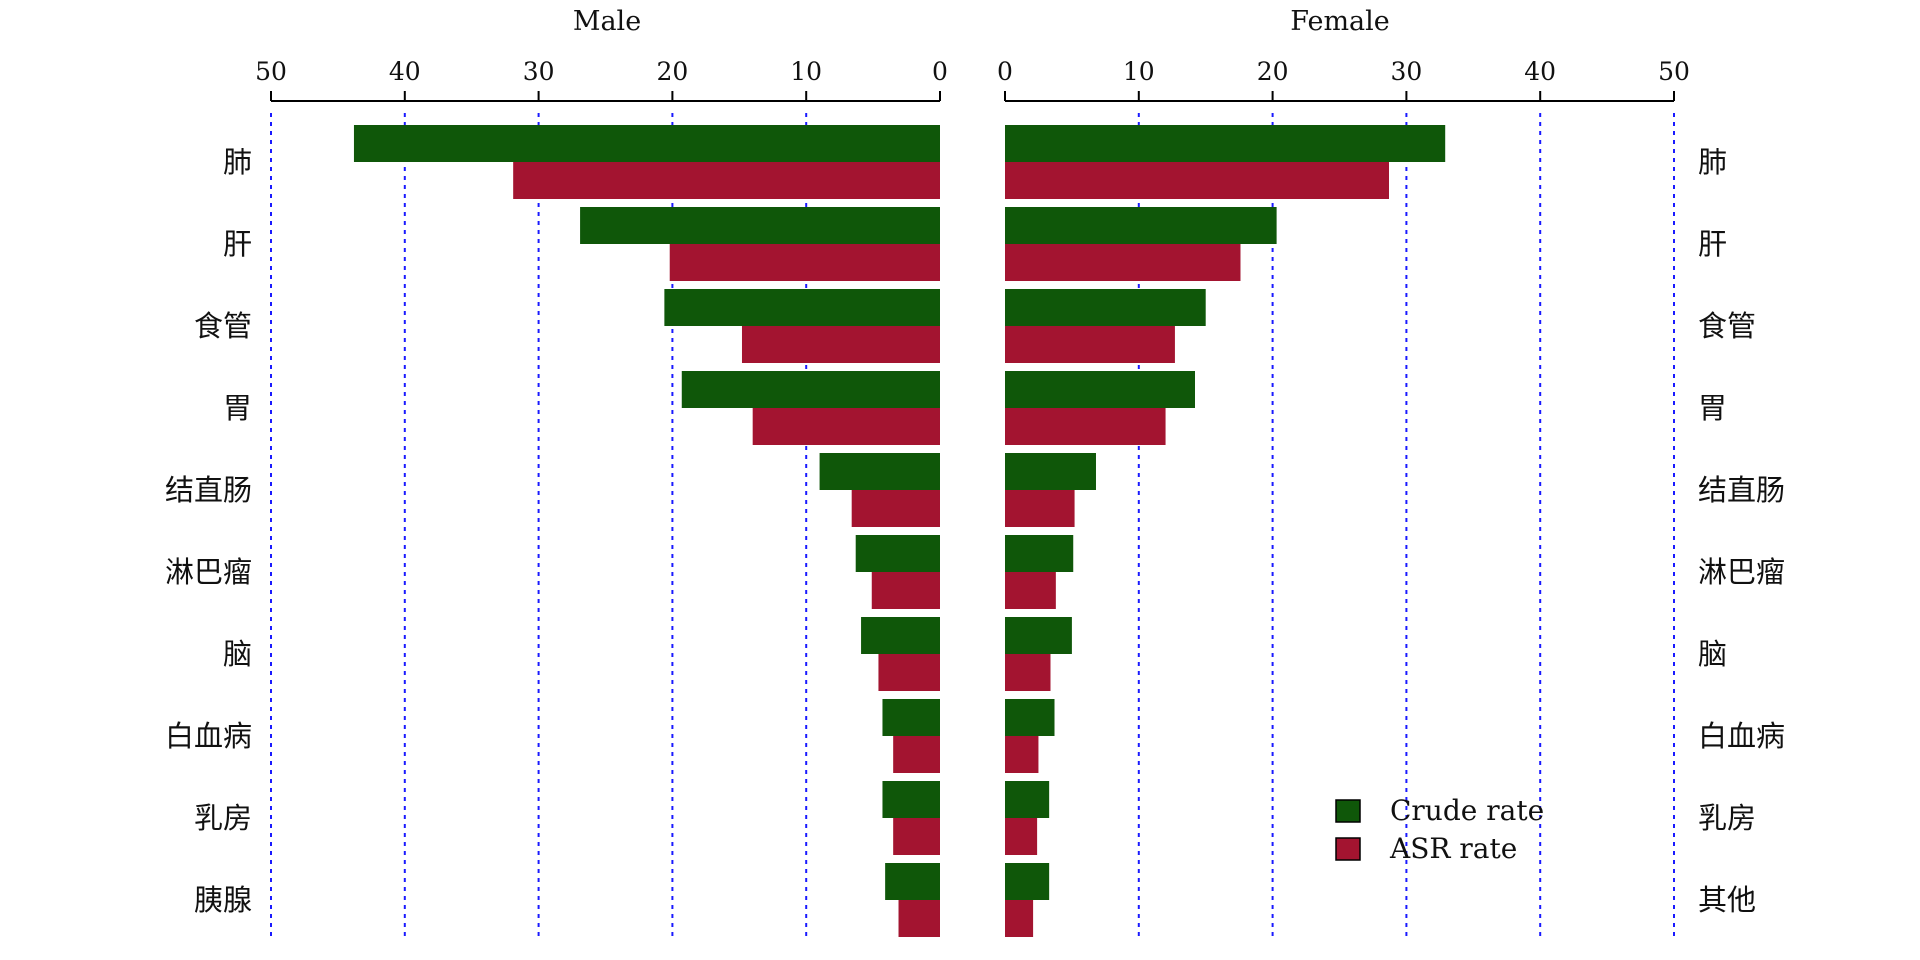  What do you see at coordinates (1727, 326) in the screenshot?
I see `female-category-label: 食管` at bounding box center [1727, 326].